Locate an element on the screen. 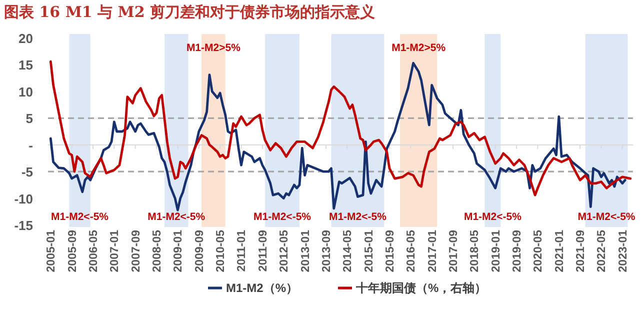 The image size is (641, 327). x-tick-label: 2010-05 is located at coordinates (221, 250).